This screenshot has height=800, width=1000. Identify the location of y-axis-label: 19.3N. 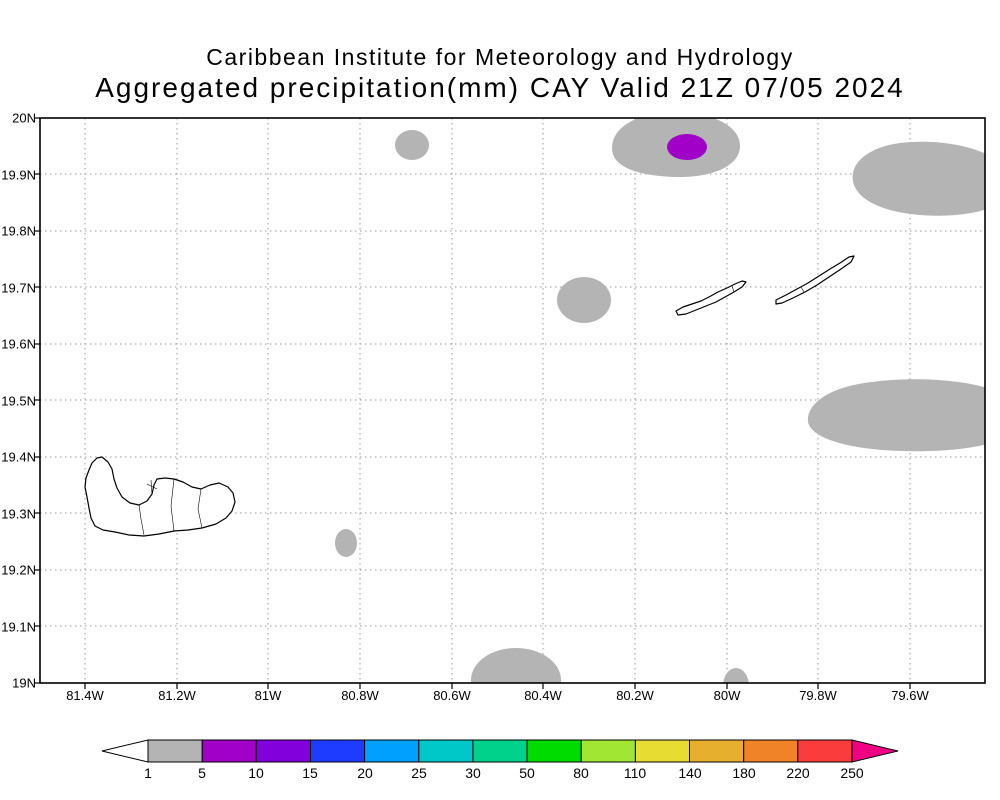
(18, 514).